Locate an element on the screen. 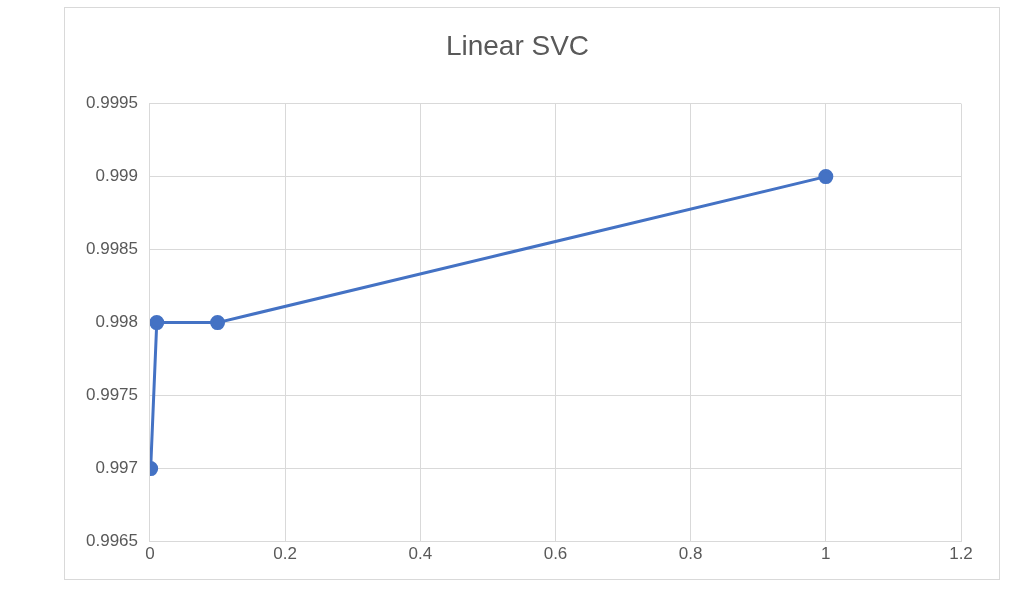 This screenshot has height=590, width=1017. x-tick-label: 0.6 is located at coordinates (555, 554).